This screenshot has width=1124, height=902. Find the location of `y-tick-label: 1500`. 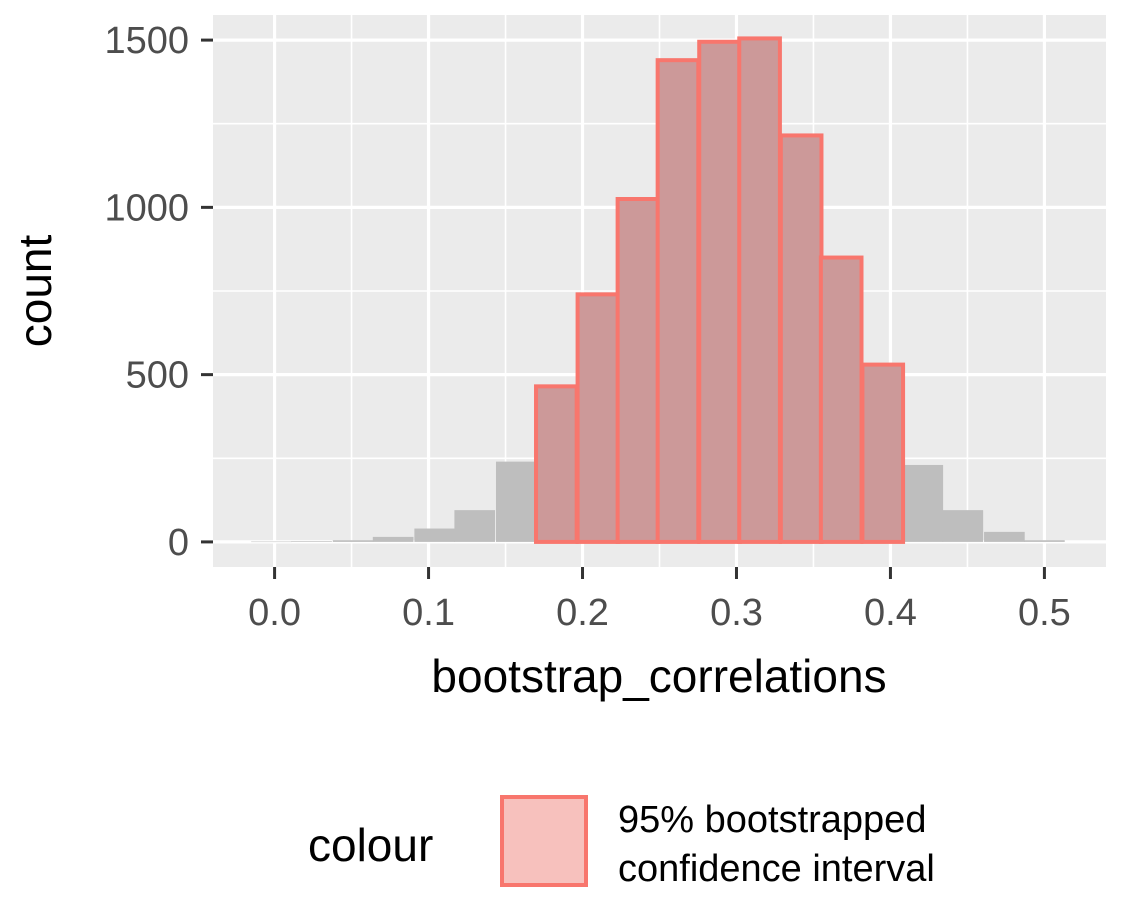

y-tick-label: 1500 is located at coordinates (146, 41).